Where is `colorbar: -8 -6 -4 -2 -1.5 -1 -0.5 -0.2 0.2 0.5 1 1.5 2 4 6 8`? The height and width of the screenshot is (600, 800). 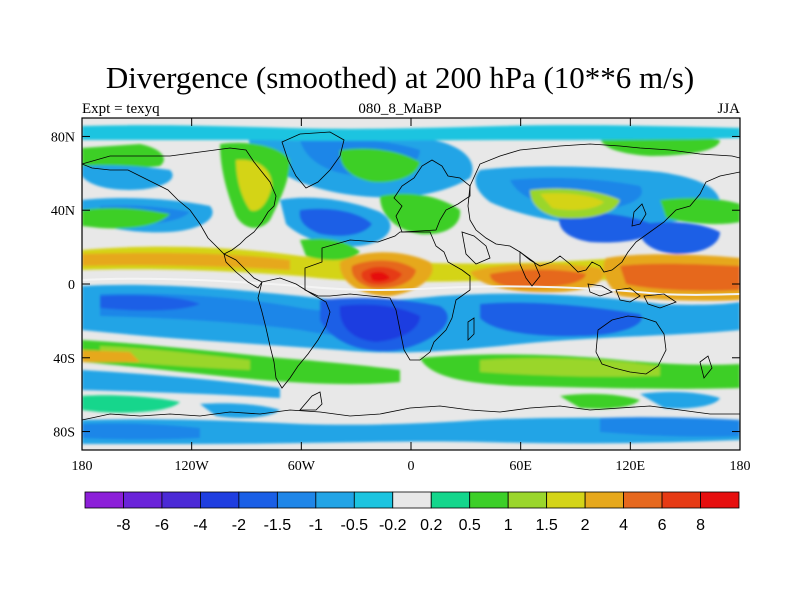 colorbar: -8 -6 -4 -2 -1.5 -1 -0.5 -0.2 0.2 0.5 1 1.5 2 4 6 8 is located at coordinates (412, 512).